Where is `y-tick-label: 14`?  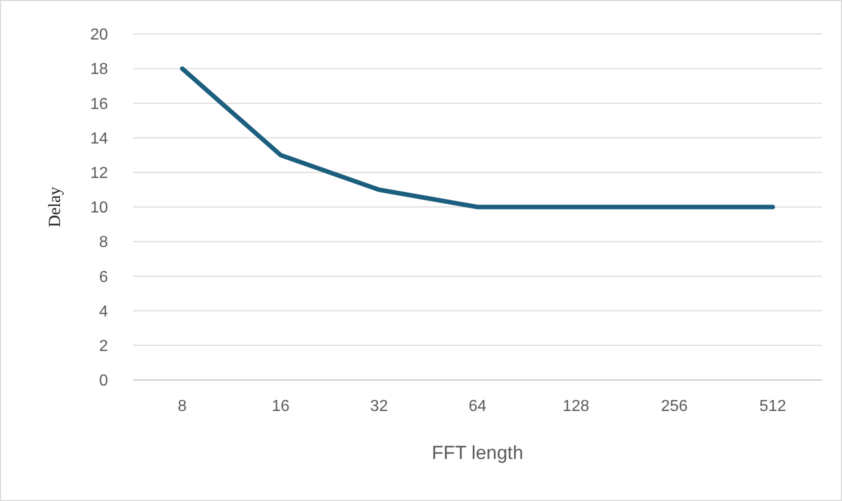 y-tick-label: 14 is located at coordinates (99, 139).